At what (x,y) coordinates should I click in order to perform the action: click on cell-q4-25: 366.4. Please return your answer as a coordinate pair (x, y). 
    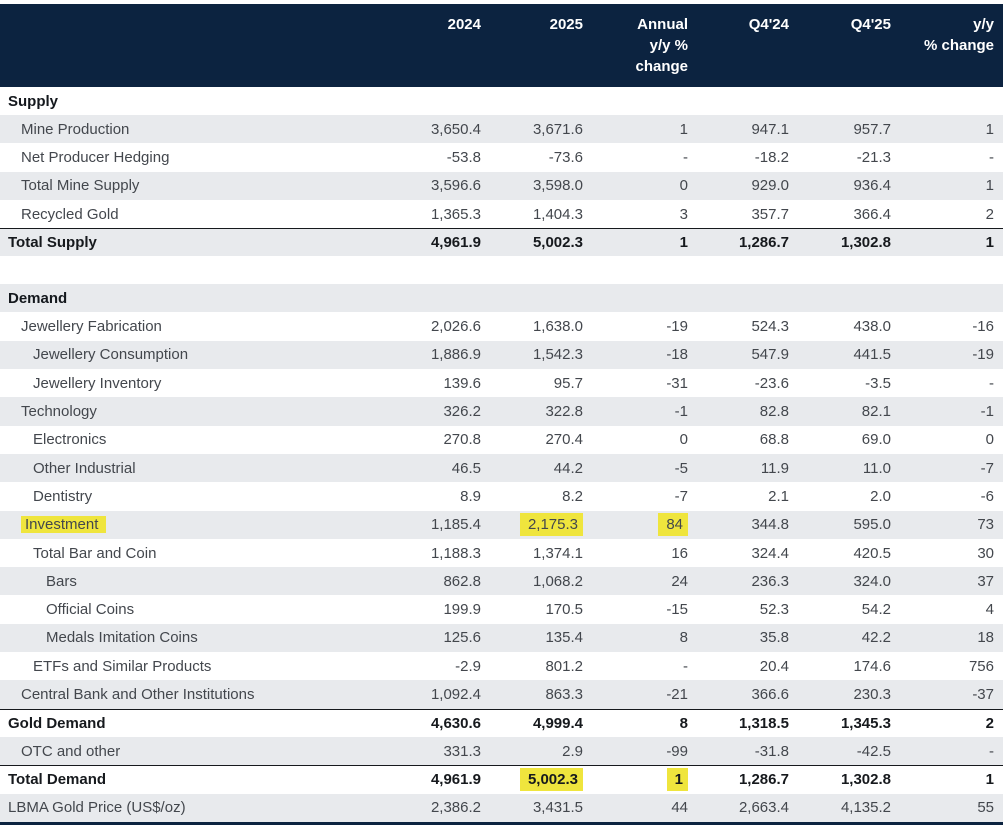
    Looking at the image, I should click on (872, 214).